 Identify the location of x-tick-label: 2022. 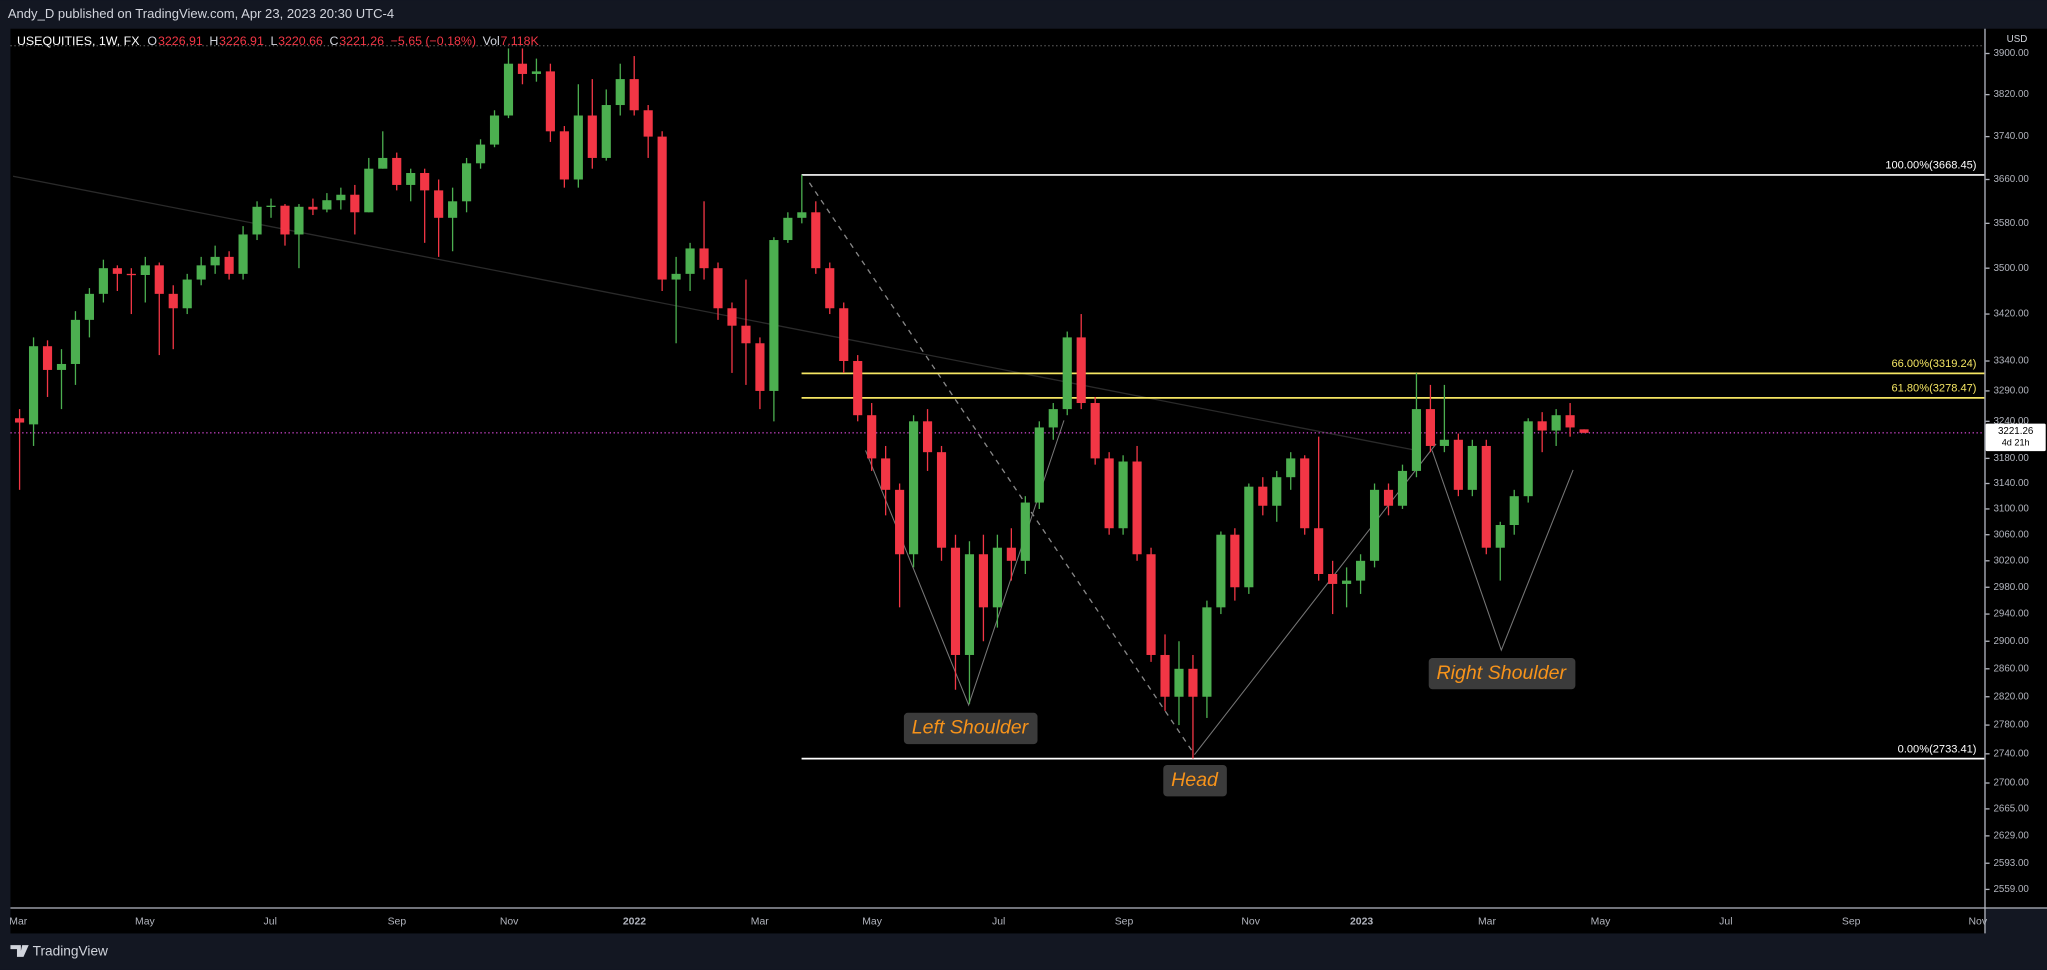
(634, 921).